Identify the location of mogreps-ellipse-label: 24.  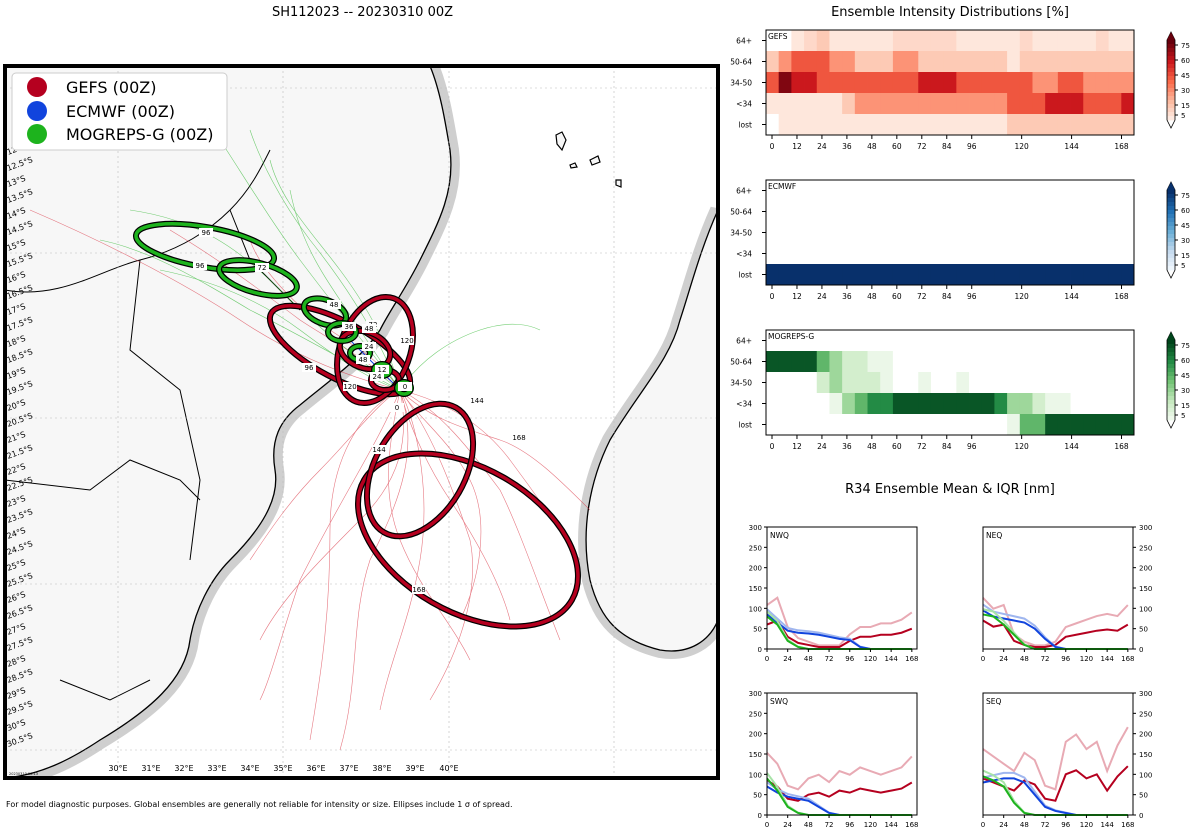
(369, 346).